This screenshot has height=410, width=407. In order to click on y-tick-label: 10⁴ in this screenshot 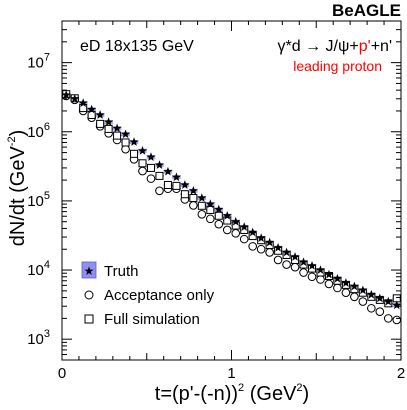, I will do `click(38, 269)`.